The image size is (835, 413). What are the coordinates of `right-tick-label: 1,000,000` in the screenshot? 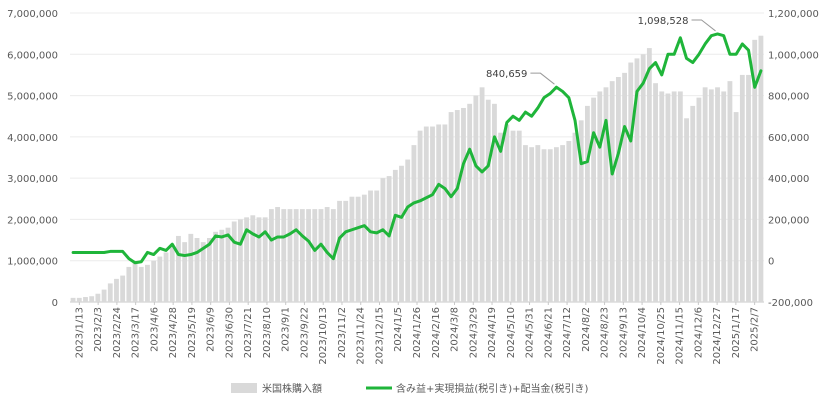 It's located at (793, 55).